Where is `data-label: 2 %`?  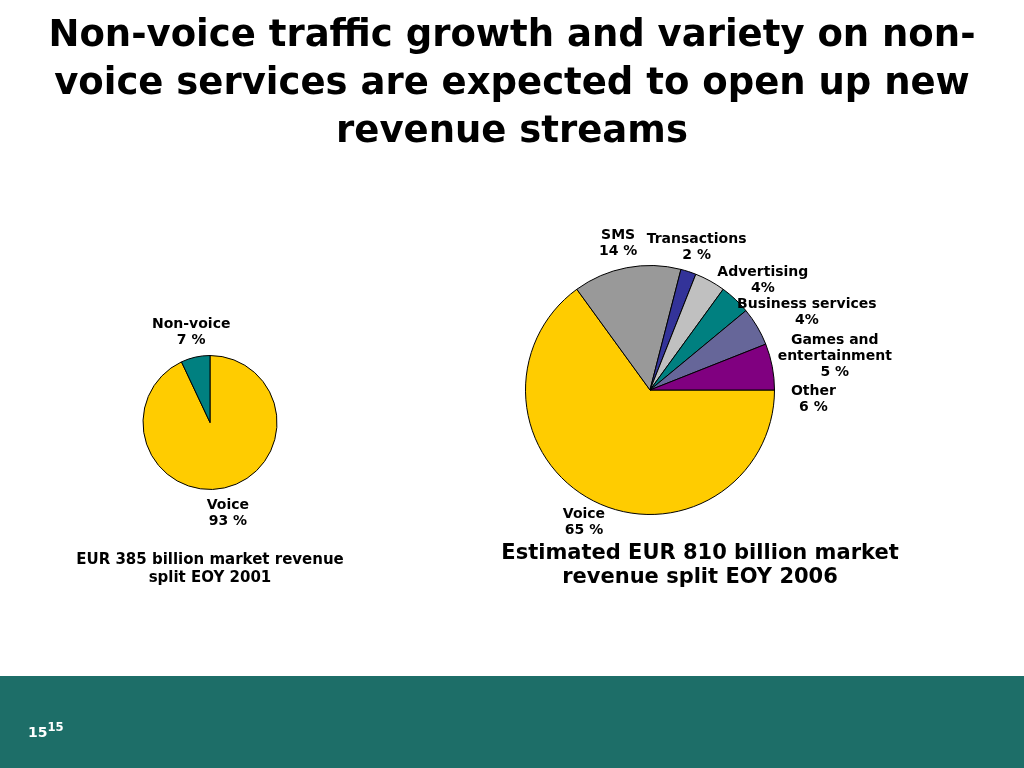 data-label: 2 % is located at coordinates (696, 254).